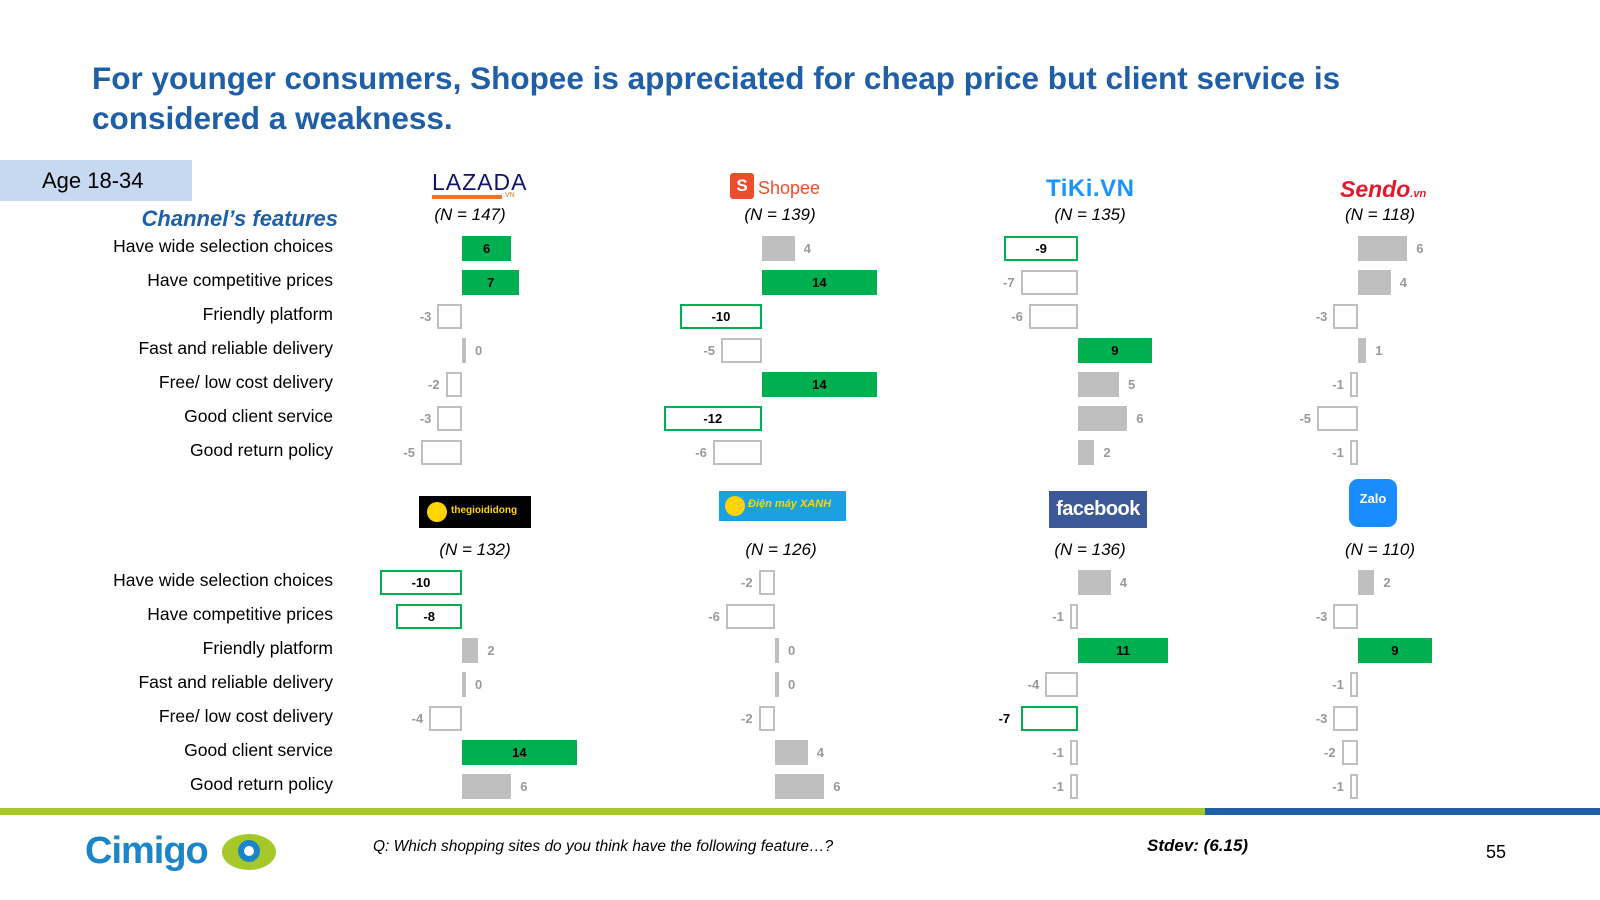 This screenshot has height=900, width=1600. Describe the element at coordinates (1090, 549) in the screenshot. I see `n-label-facebook: (N = 136)` at that location.